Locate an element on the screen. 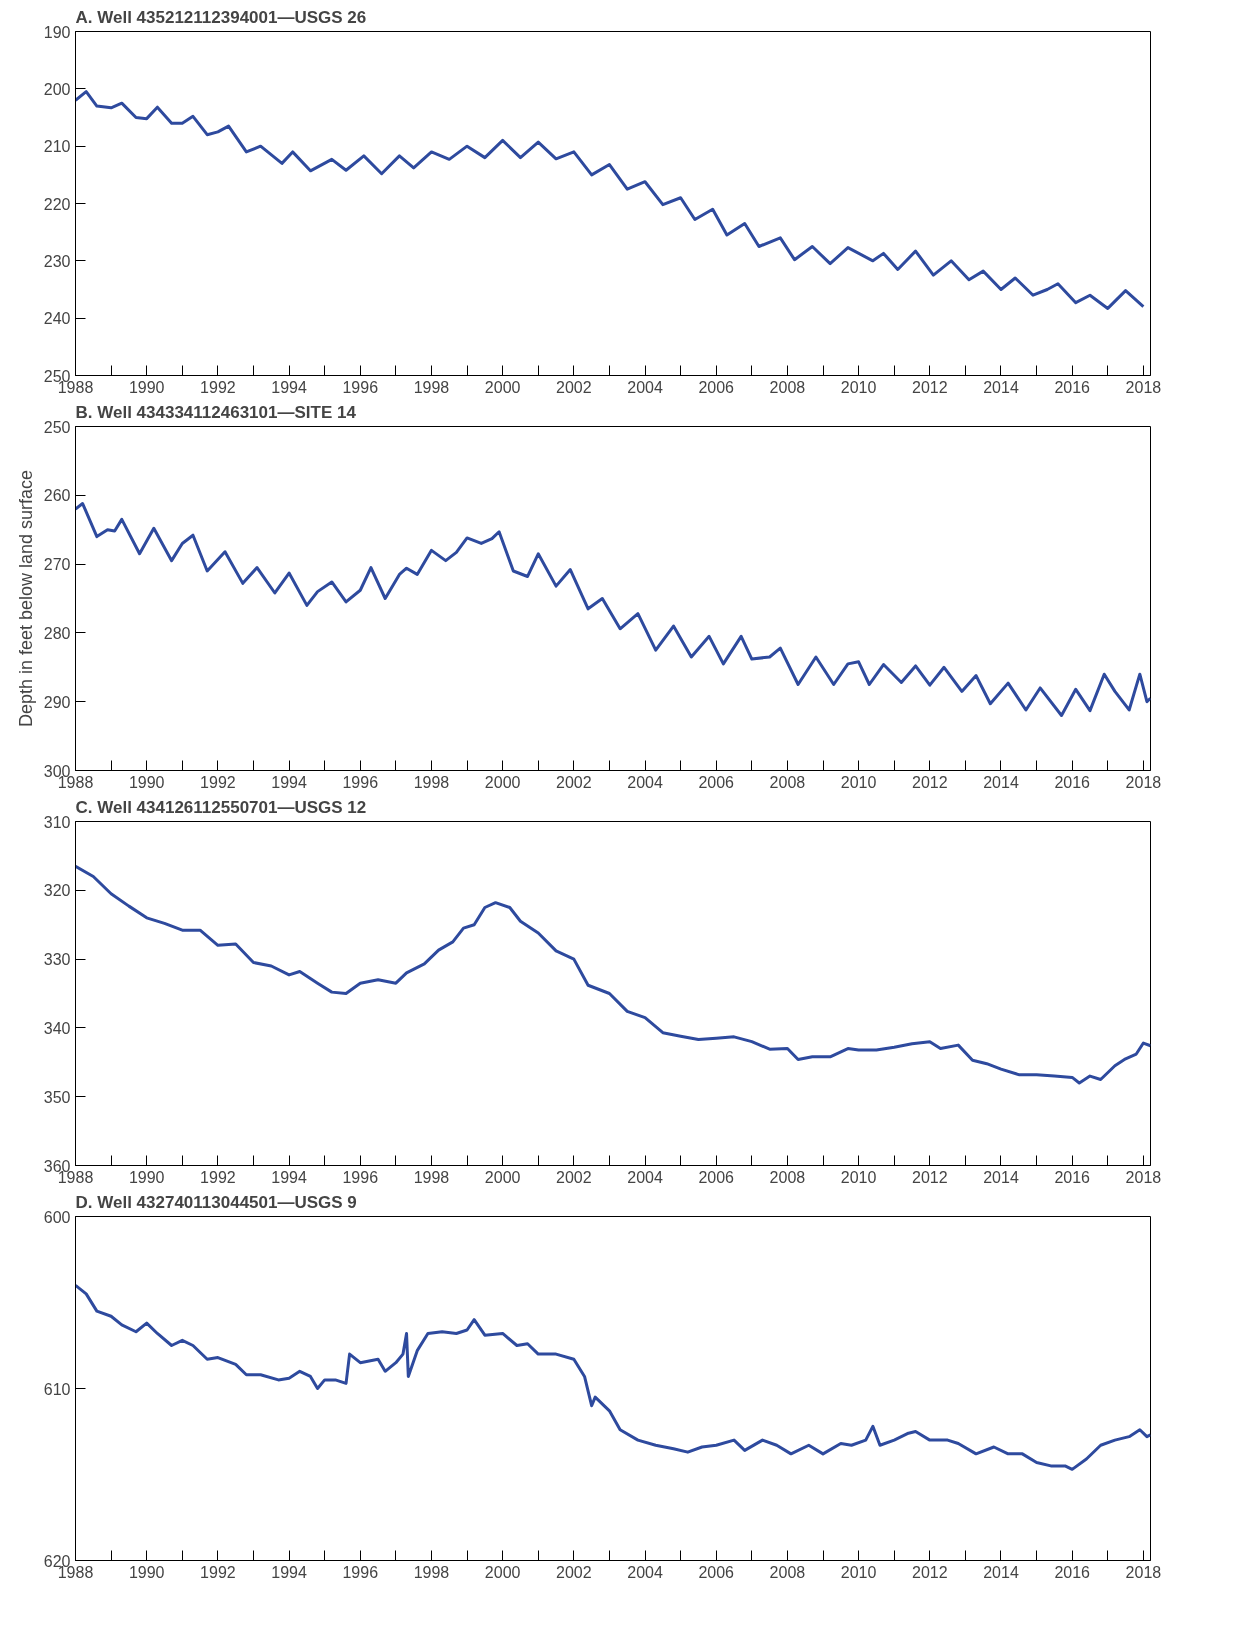  chart-title: B. Well 434334112463101—SITE 14 is located at coordinates (216, 412).